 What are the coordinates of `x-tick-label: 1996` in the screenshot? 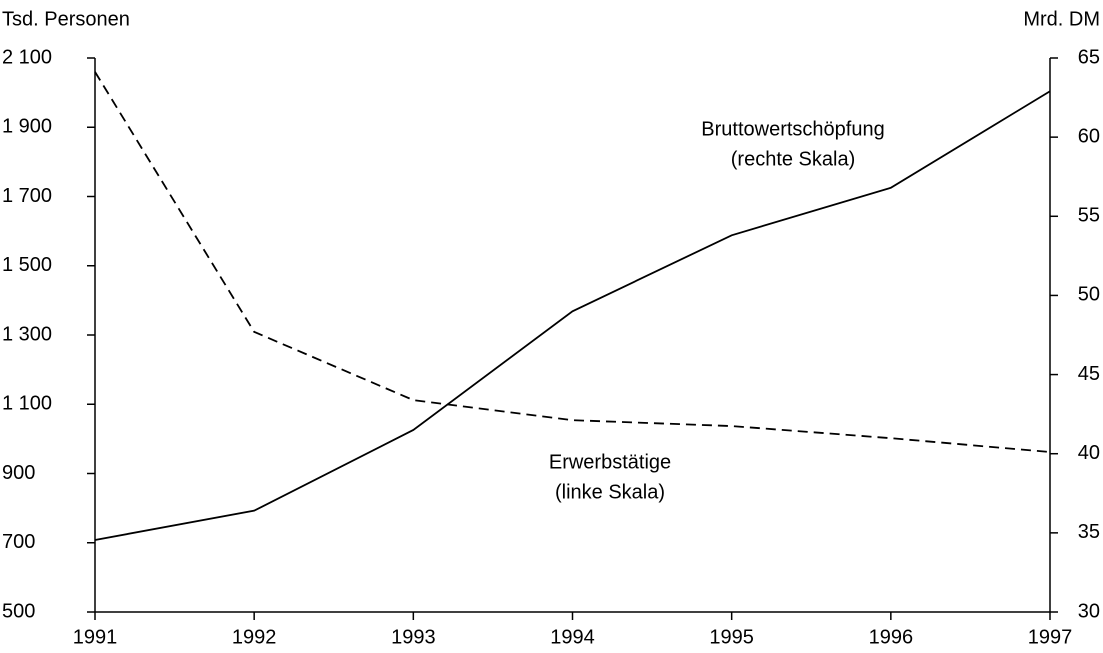 It's located at (891, 637).